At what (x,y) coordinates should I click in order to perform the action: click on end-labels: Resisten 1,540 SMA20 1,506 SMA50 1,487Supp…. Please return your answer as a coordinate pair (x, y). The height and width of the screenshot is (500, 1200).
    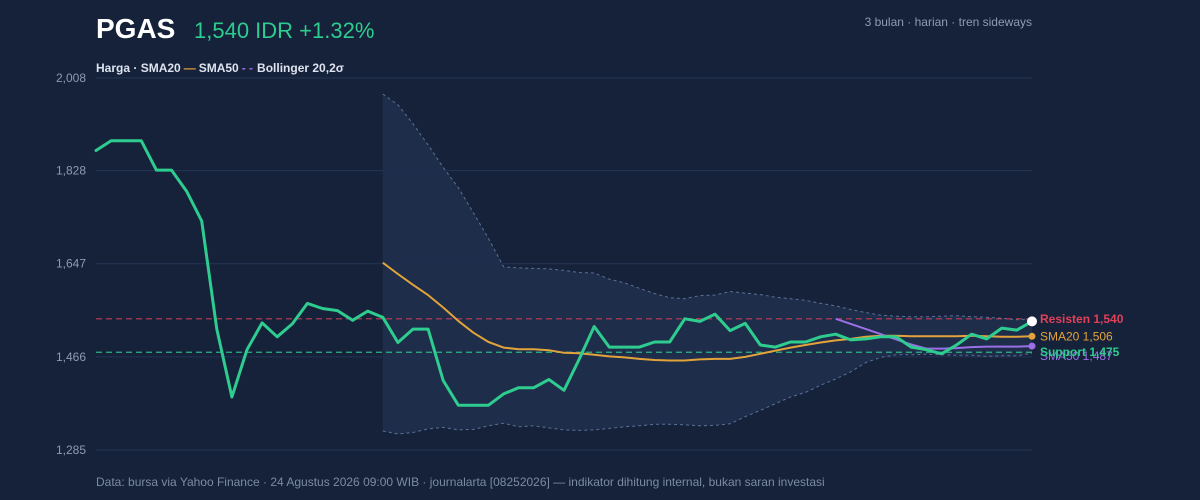
    Looking at the image, I should click on (1075, 337).